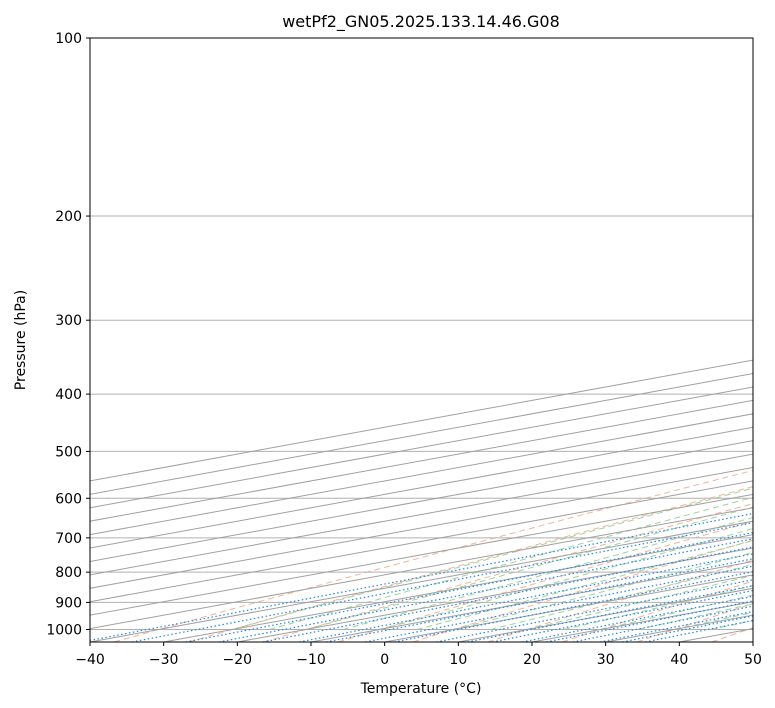 The width and height of the screenshot is (775, 708). Describe the element at coordinates (418, 655) in the screenshot. I see `x-axis: −40 −30 −20 −10 0 10 20 30 40 50` at that location.